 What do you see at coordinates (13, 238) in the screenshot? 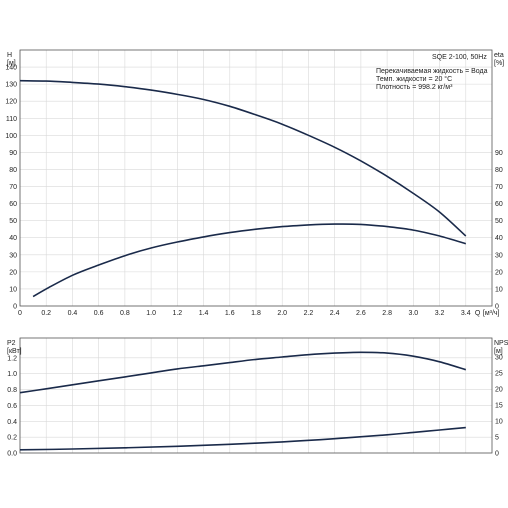
I see `left-tick-label: 40` at bounding box center [13, 238].